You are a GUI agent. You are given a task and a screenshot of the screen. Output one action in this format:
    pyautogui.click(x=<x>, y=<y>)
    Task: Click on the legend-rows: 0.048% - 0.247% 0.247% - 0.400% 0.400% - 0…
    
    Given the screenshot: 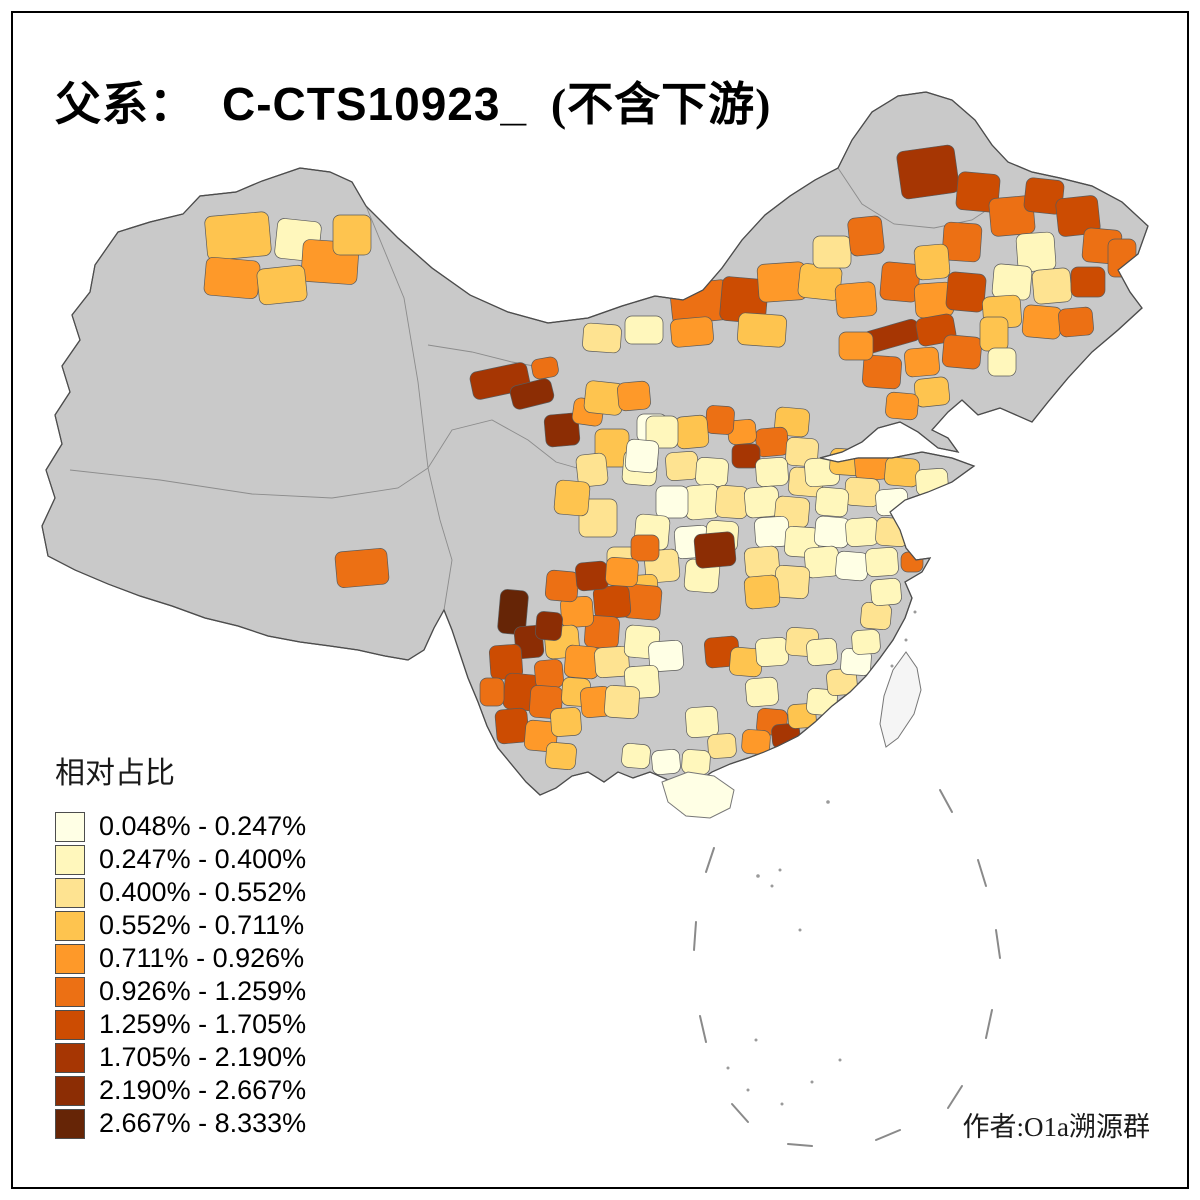 What is the action you would take?
    pyautogui.click(x=180, y=975)
    